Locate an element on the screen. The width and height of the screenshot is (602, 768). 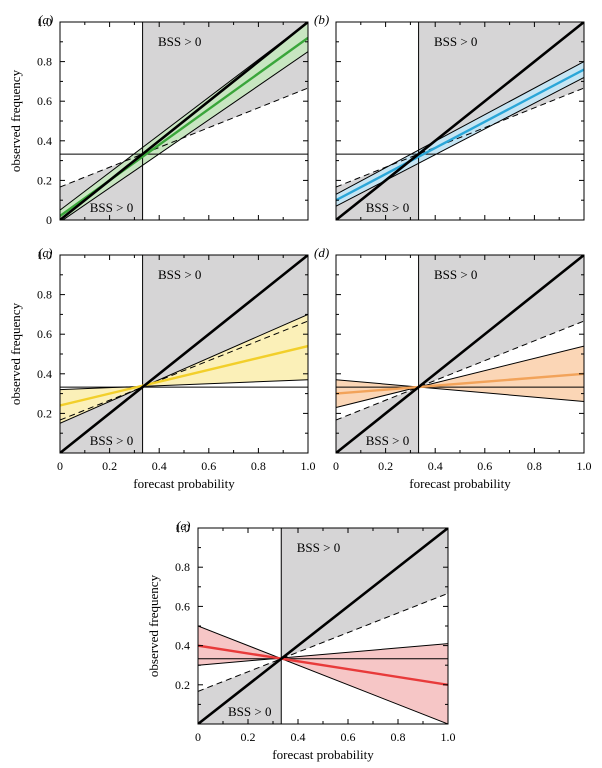
panel-label: (a) is located at coordinates (45, 19).